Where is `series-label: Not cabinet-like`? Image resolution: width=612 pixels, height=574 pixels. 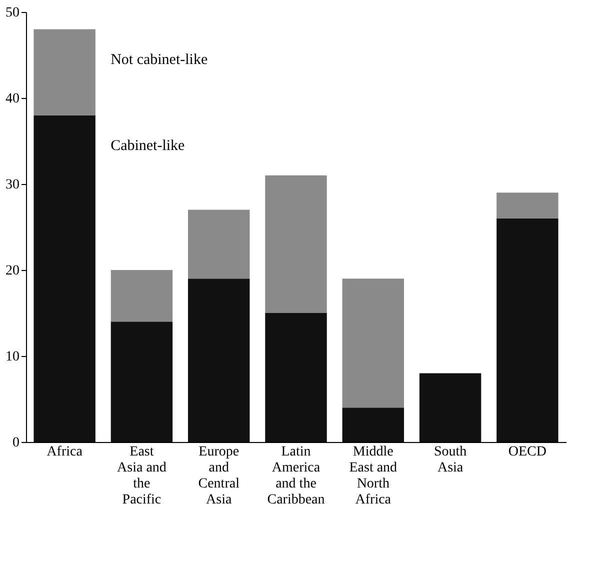
series-label: Not cabinet-like is located at coordinates (159, 60).